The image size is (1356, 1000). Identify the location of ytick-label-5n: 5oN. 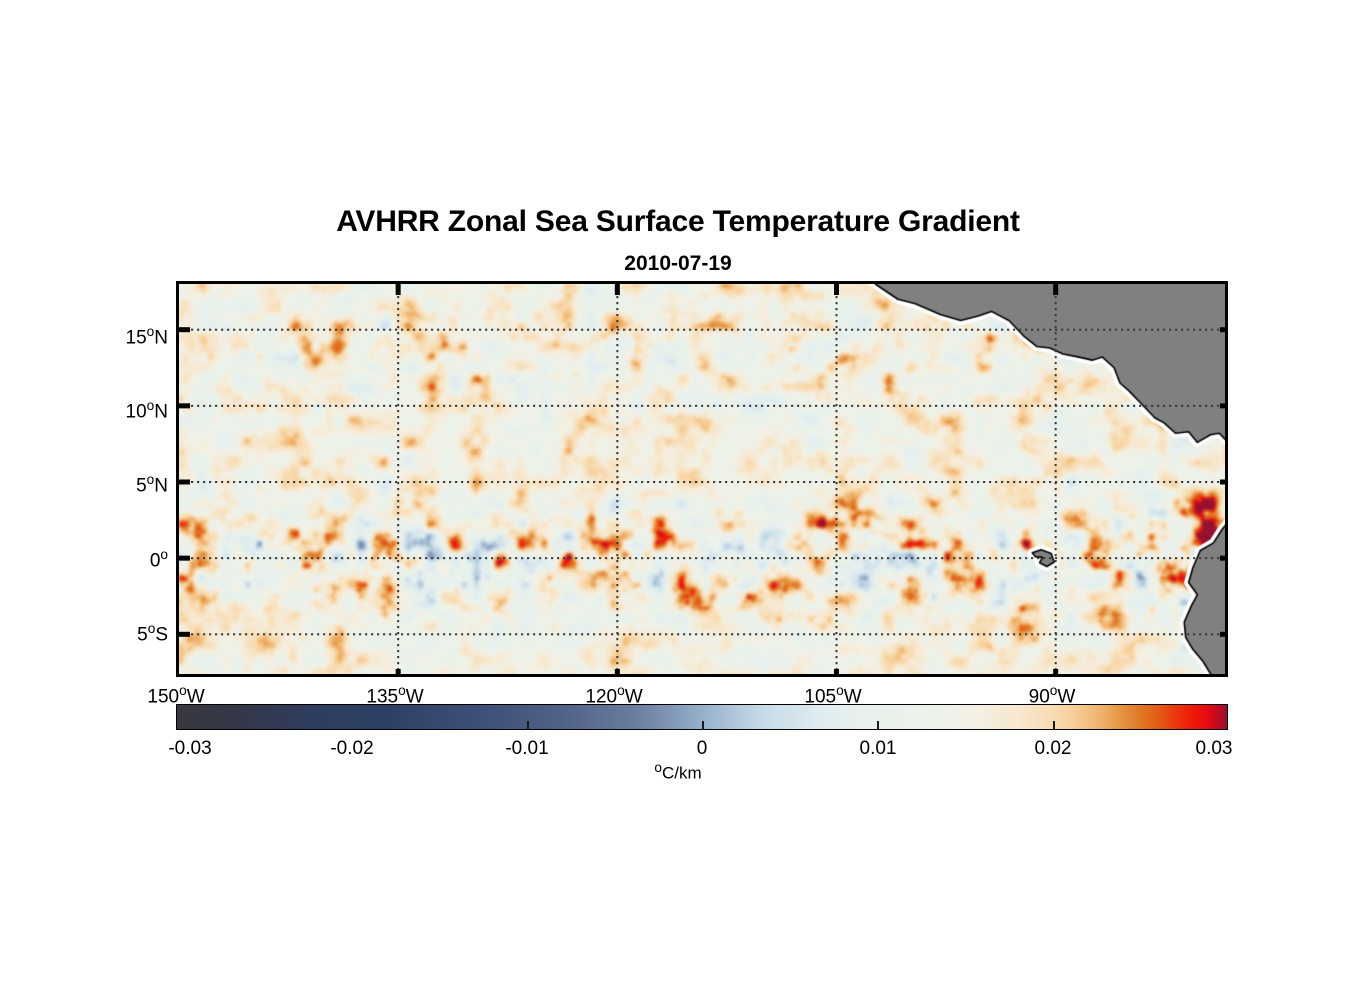
(152, 484).